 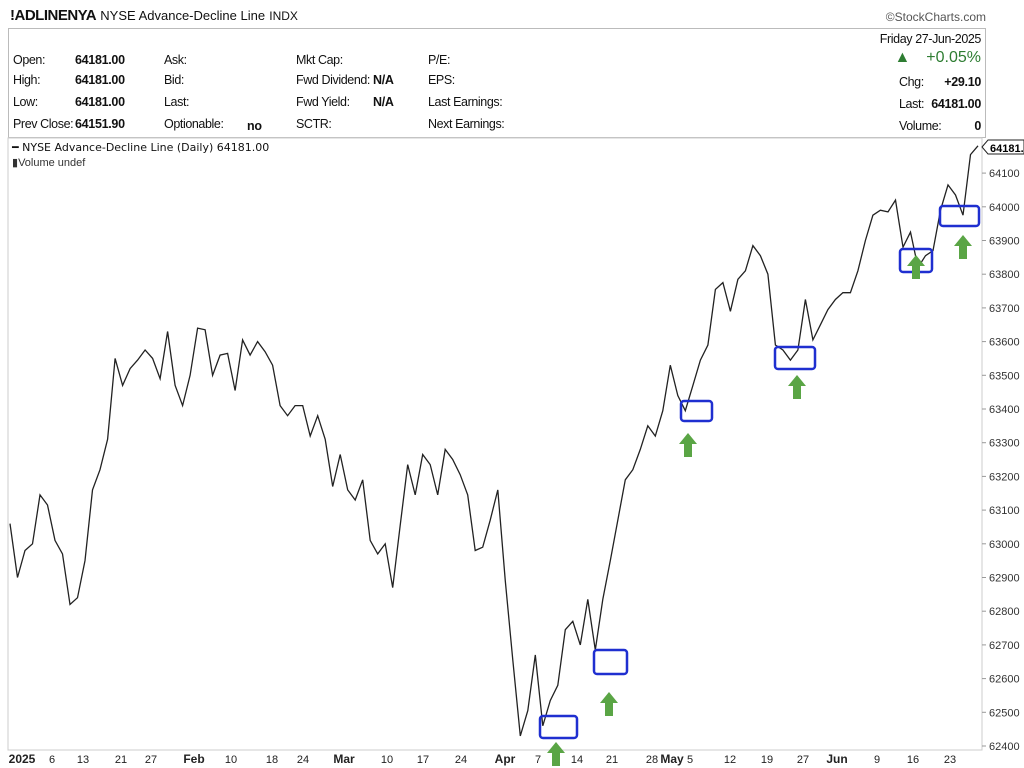 What do you see at coordinates (1004, 242) in the screenshot?
I see `y-tick-label: 63900` at bounding box center [1004, 242].